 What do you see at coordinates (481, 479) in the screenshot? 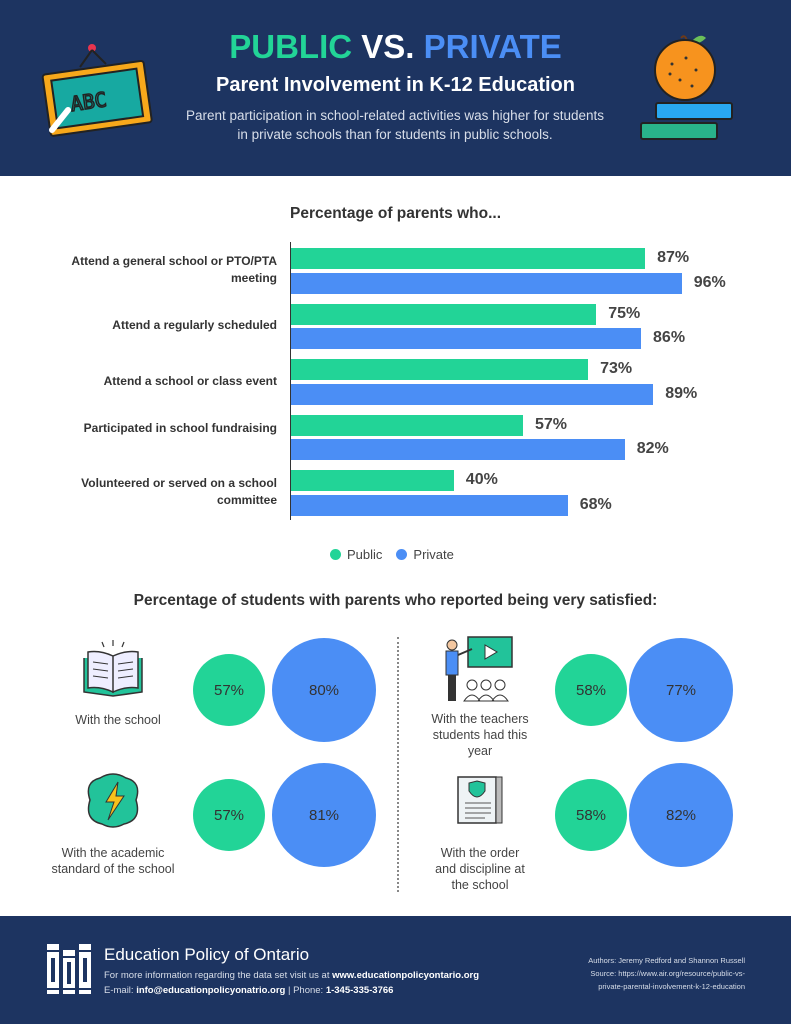
I see `public-value-label: 40%` at bounding box center [481, 479].